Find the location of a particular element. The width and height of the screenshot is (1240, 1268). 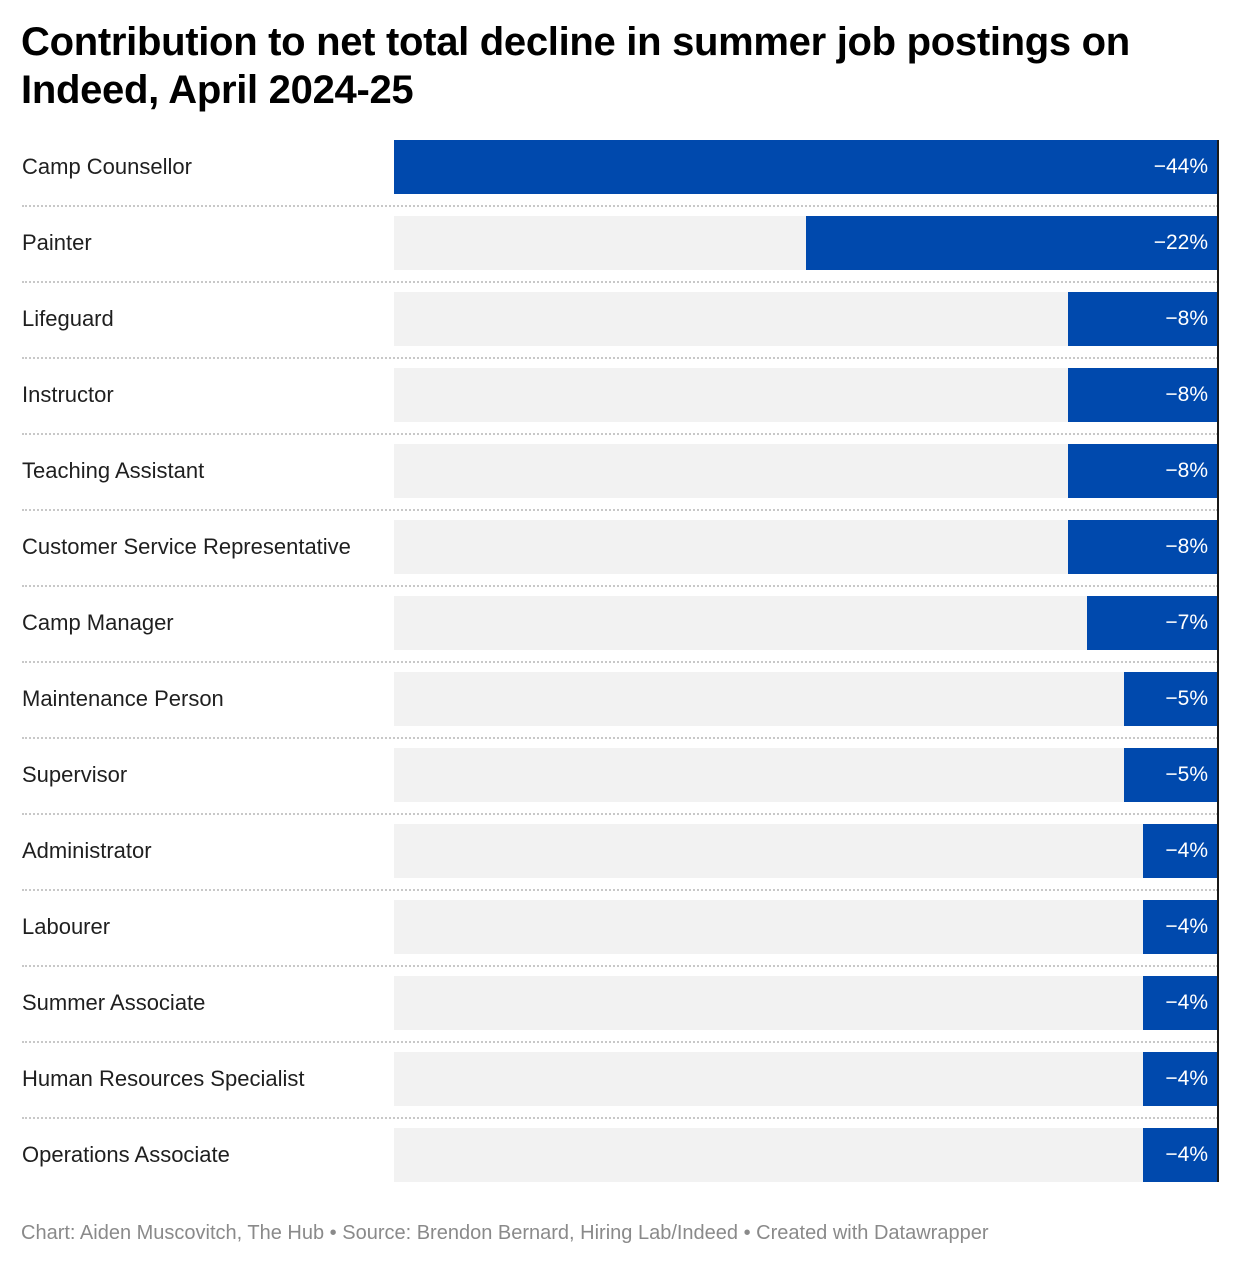

bar-row: Camp Counsellor −44% is located at coordinates (620, 178).